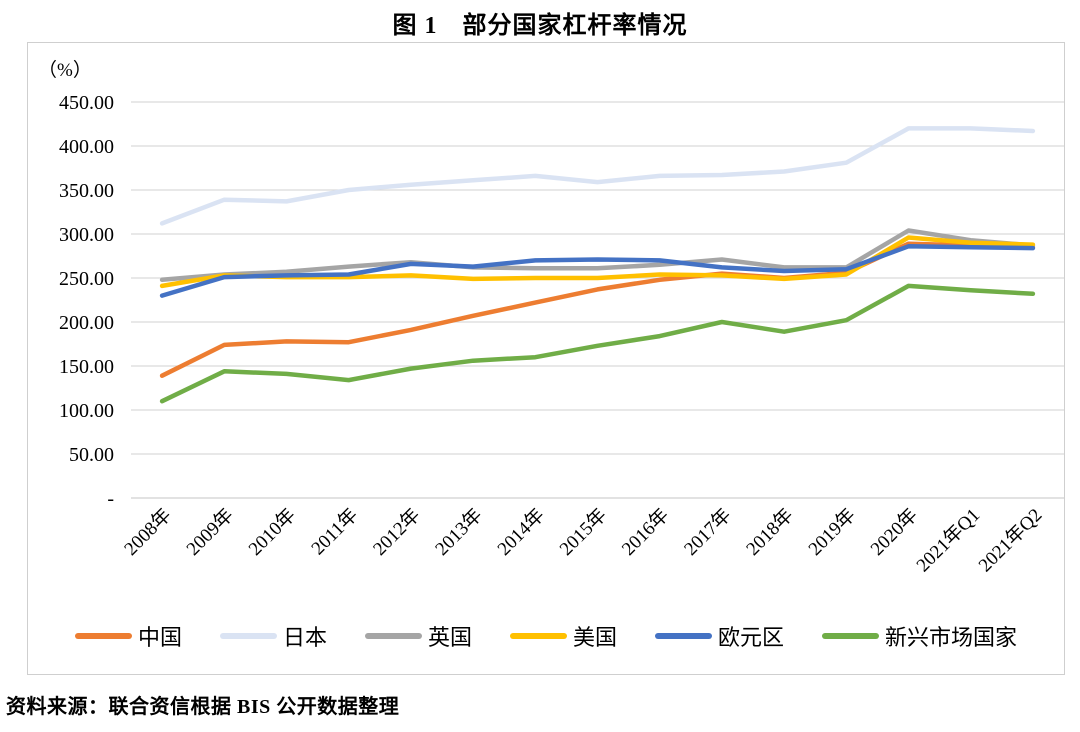  Describe the element at coordinates (203, 707) in the screenshot. I see `source-note: 资料来源：联合资信根据 BIS 公开数据整理` at that location.